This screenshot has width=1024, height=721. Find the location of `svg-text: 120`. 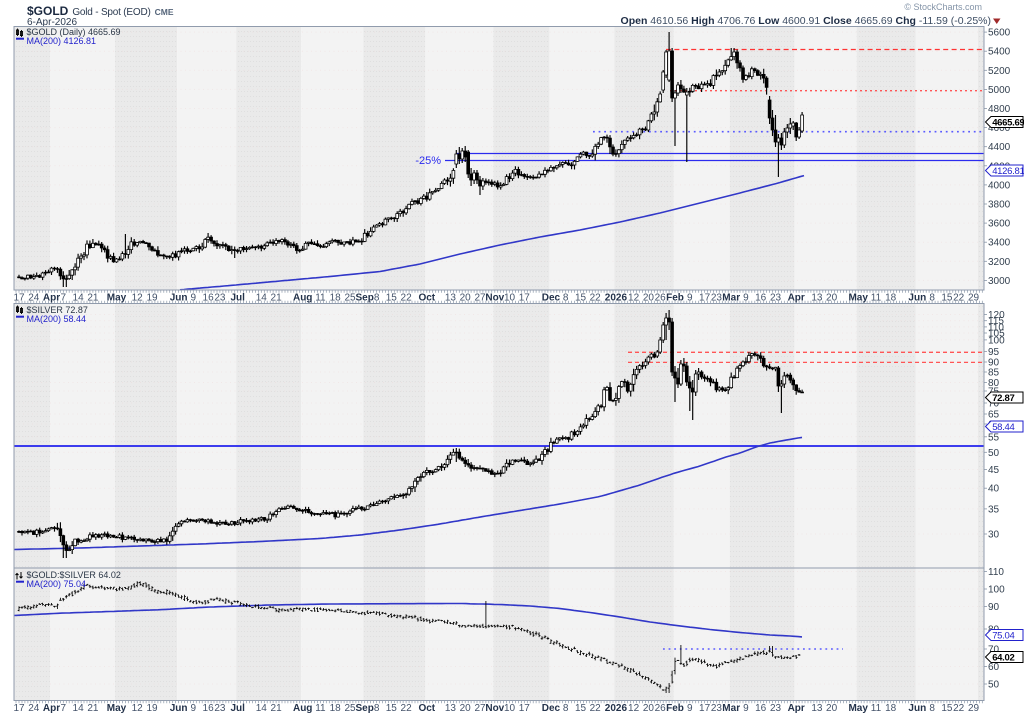

svg-text: 120 is located at coordinates (996, 315).